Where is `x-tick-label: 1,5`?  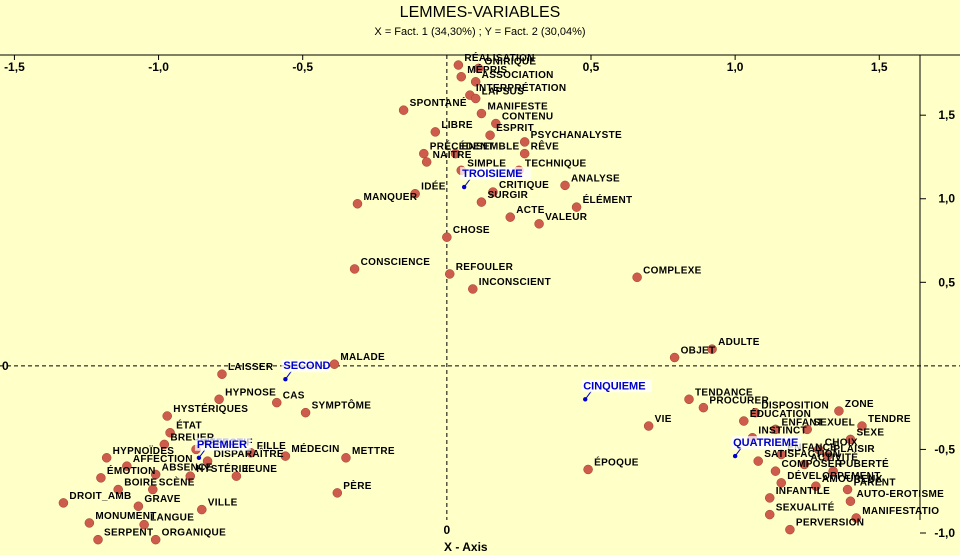 x-tick-label: 1,5 is located at coordinates (879, 67).